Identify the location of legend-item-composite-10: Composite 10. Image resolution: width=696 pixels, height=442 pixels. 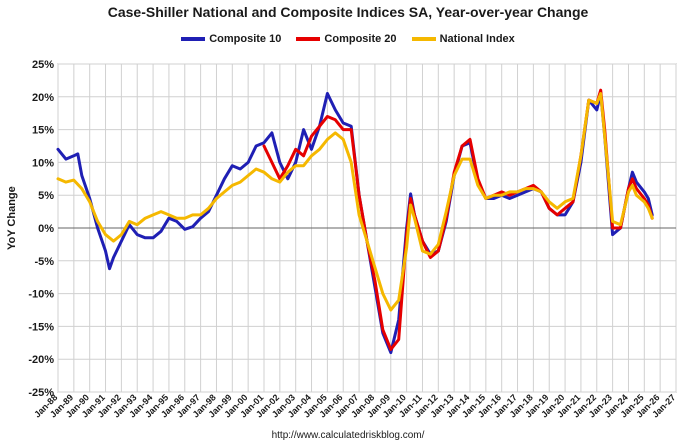
(231, 39).